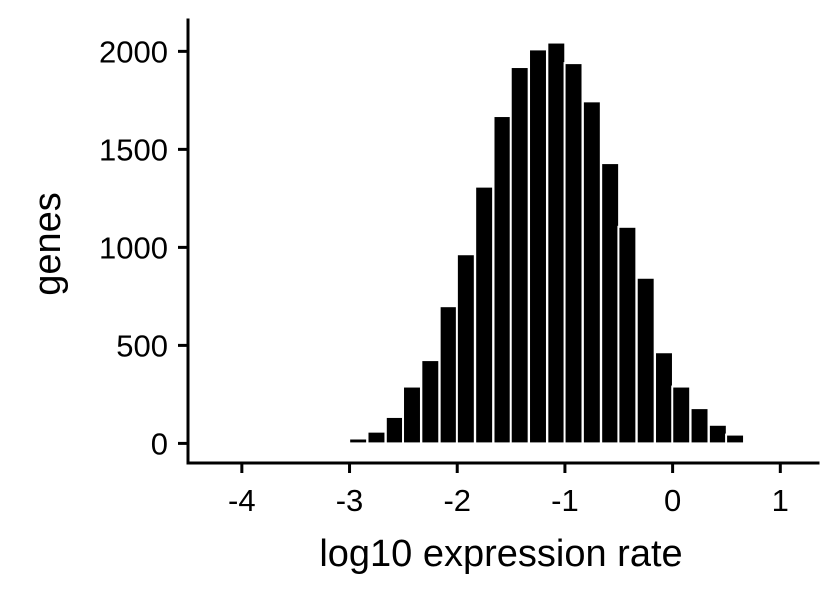  What do you see at coordinates (565, 500) in the screenshot?
I see `x-tick-label: -1` at bounding box center [565, 500].